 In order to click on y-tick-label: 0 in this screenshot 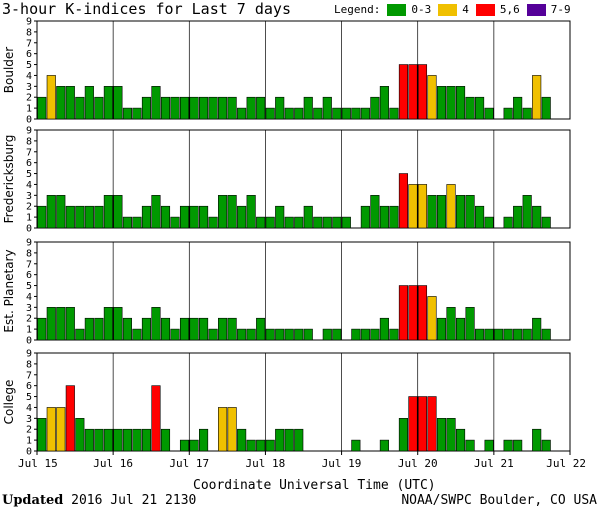, I will do `click(29, 341)`.